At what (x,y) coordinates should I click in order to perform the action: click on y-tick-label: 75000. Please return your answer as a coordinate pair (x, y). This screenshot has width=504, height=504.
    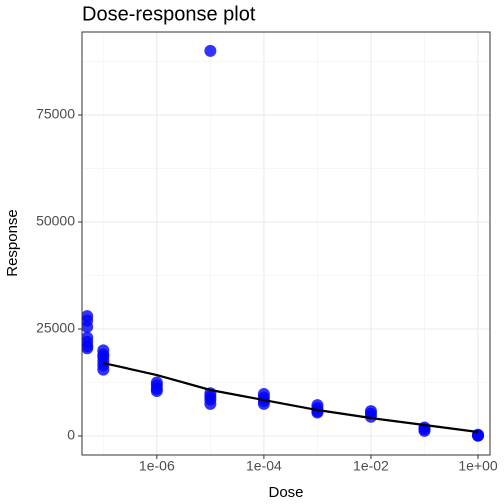
    Looking at the image, I should click on (55, 114).